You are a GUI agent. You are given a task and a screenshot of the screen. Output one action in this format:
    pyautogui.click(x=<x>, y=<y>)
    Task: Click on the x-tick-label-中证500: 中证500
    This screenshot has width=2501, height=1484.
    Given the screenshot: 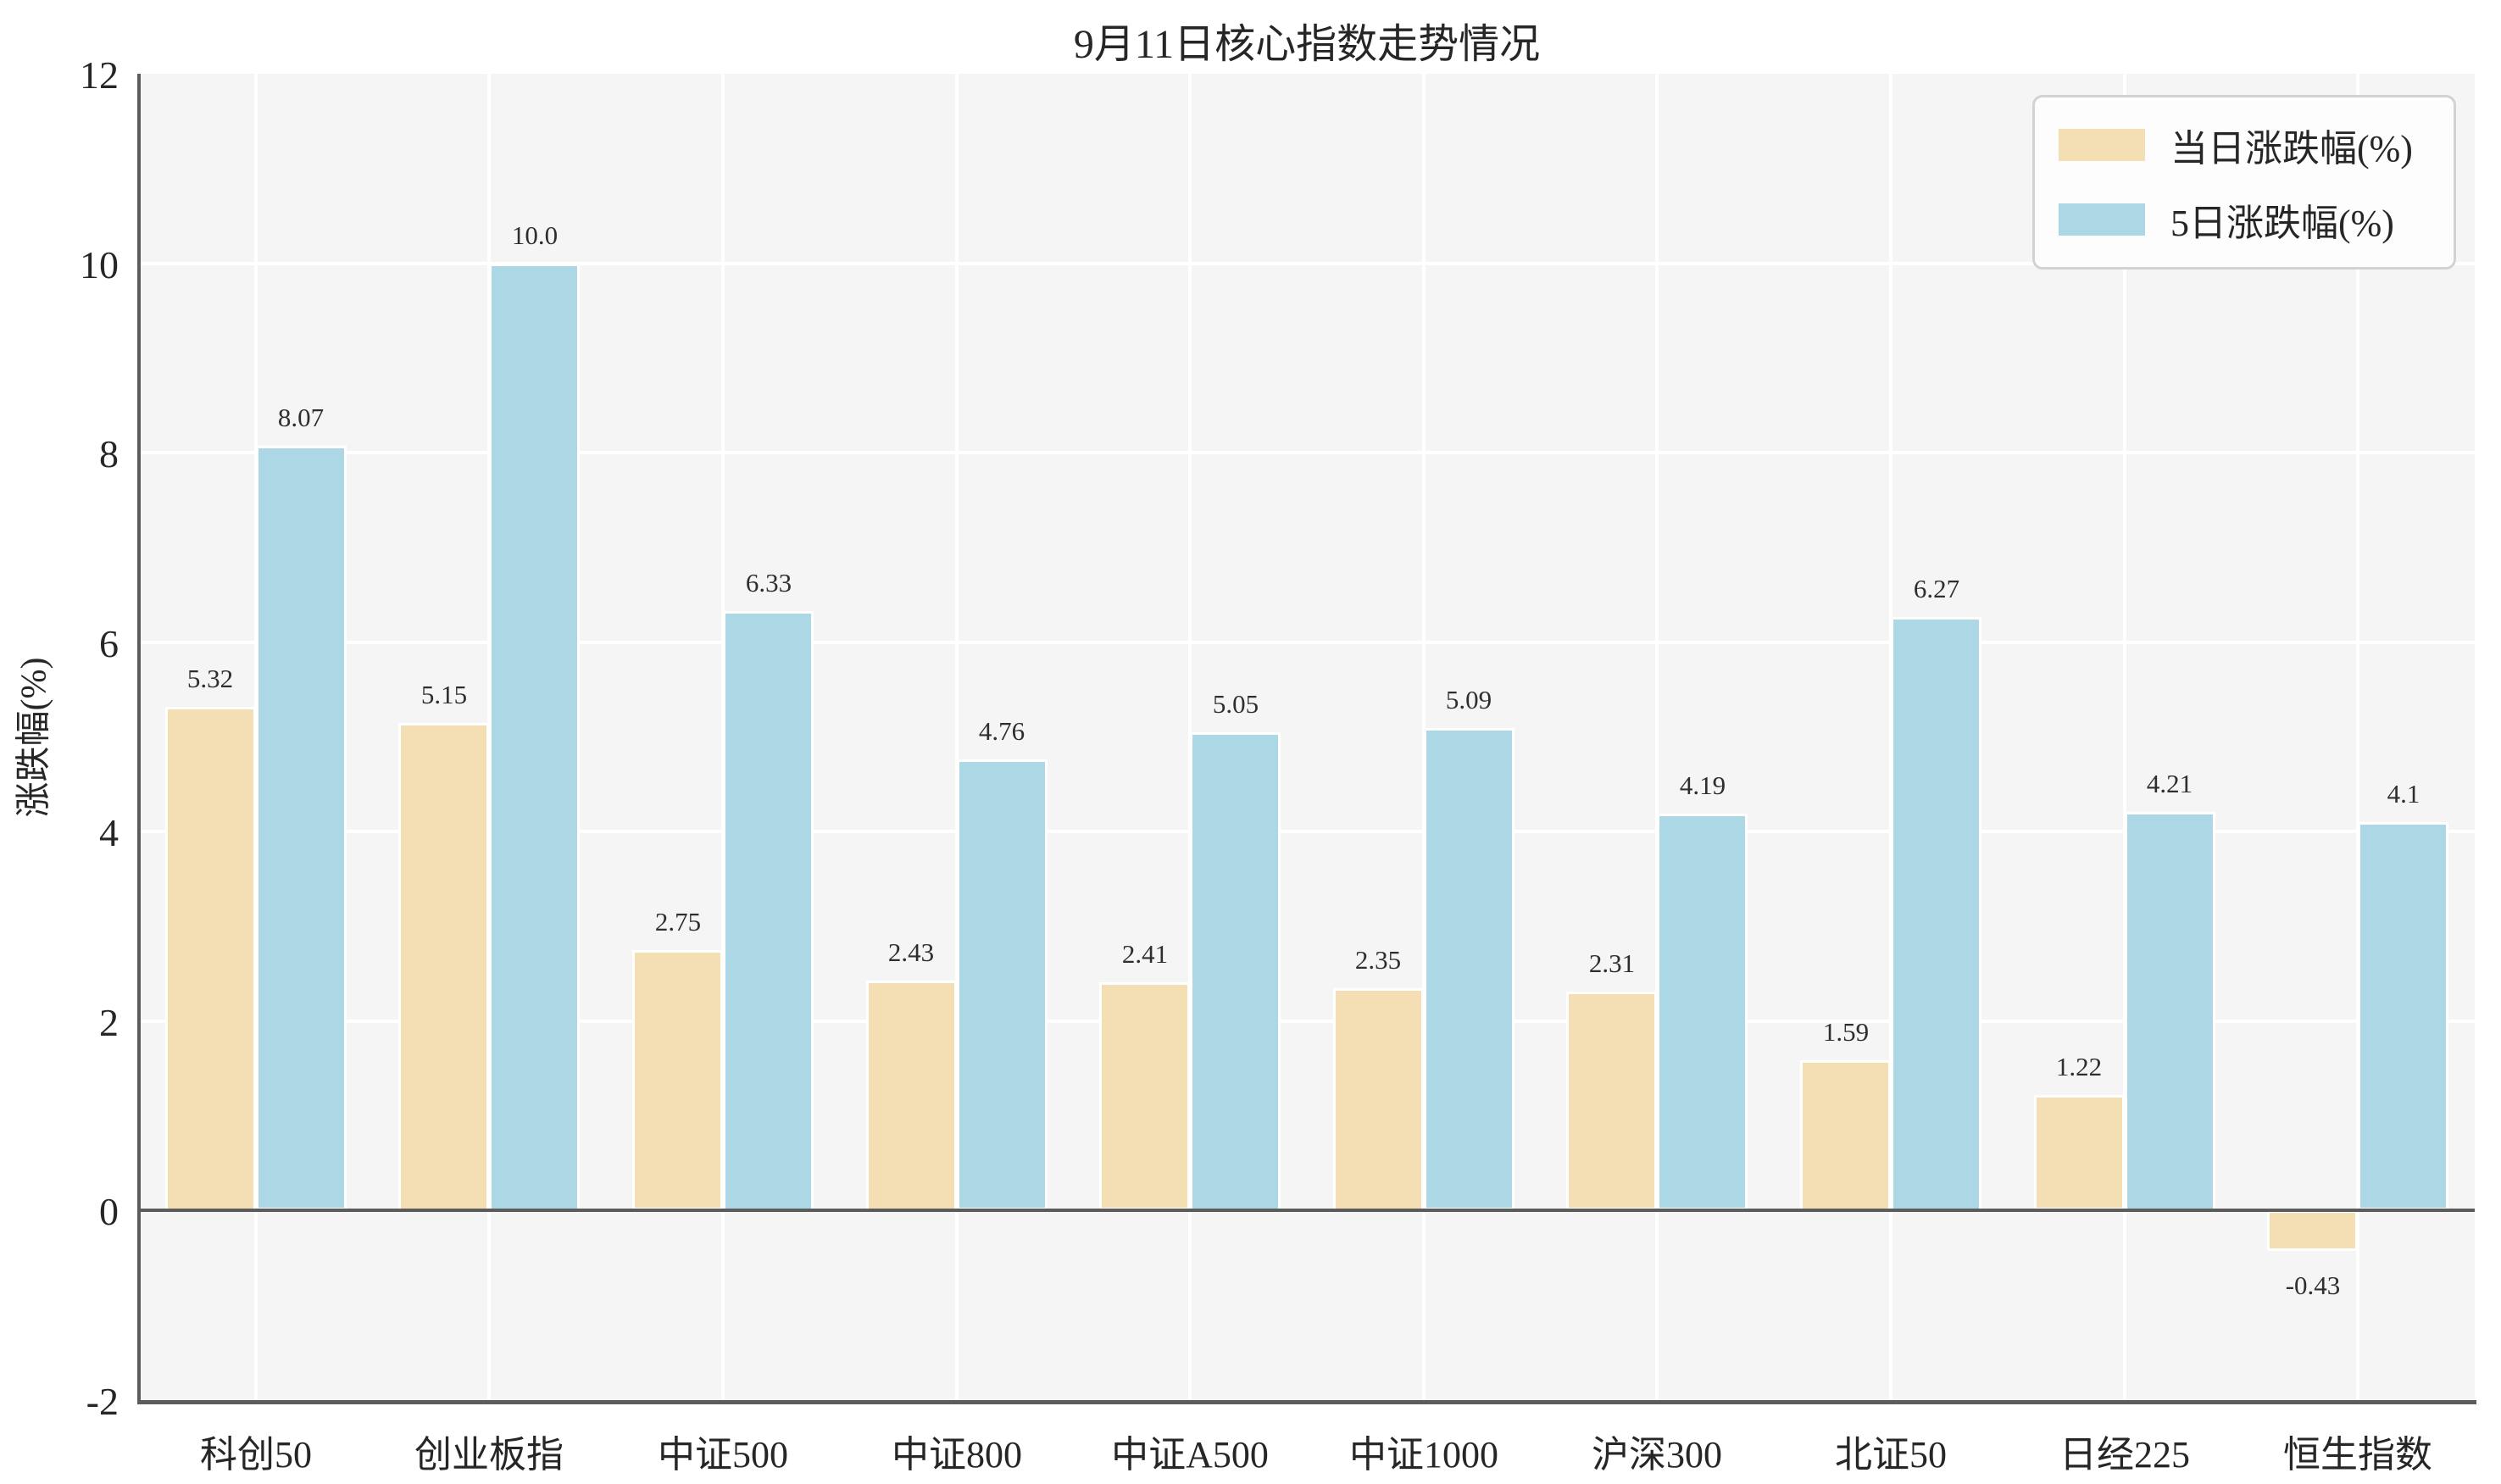 What is the action you would take?
    pyautogui.click(x=723, y=1455)
    